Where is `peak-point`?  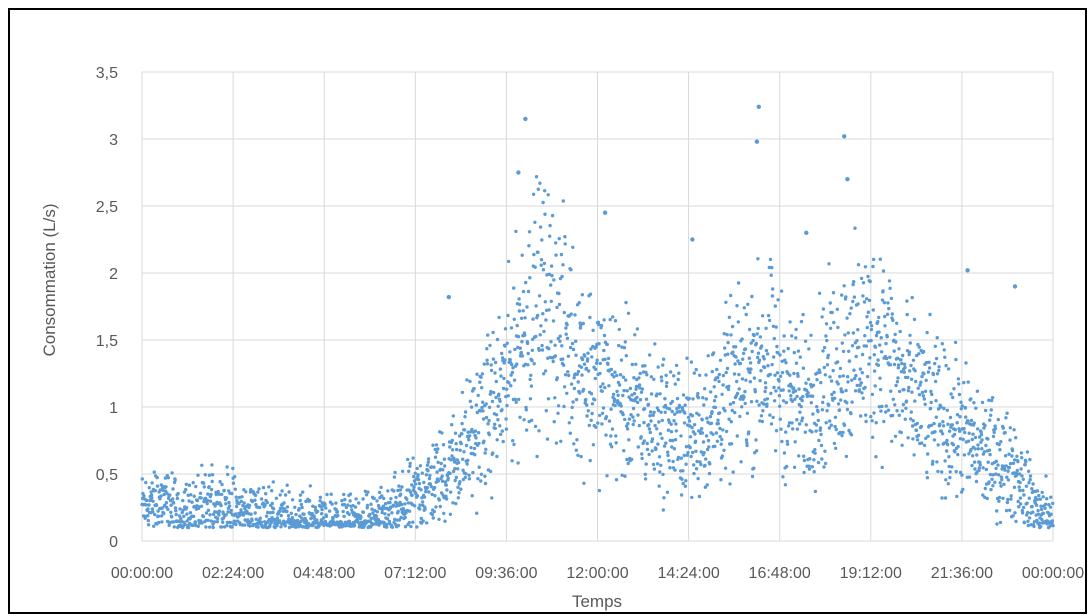 peak-point is located at coordinates (525, 119).